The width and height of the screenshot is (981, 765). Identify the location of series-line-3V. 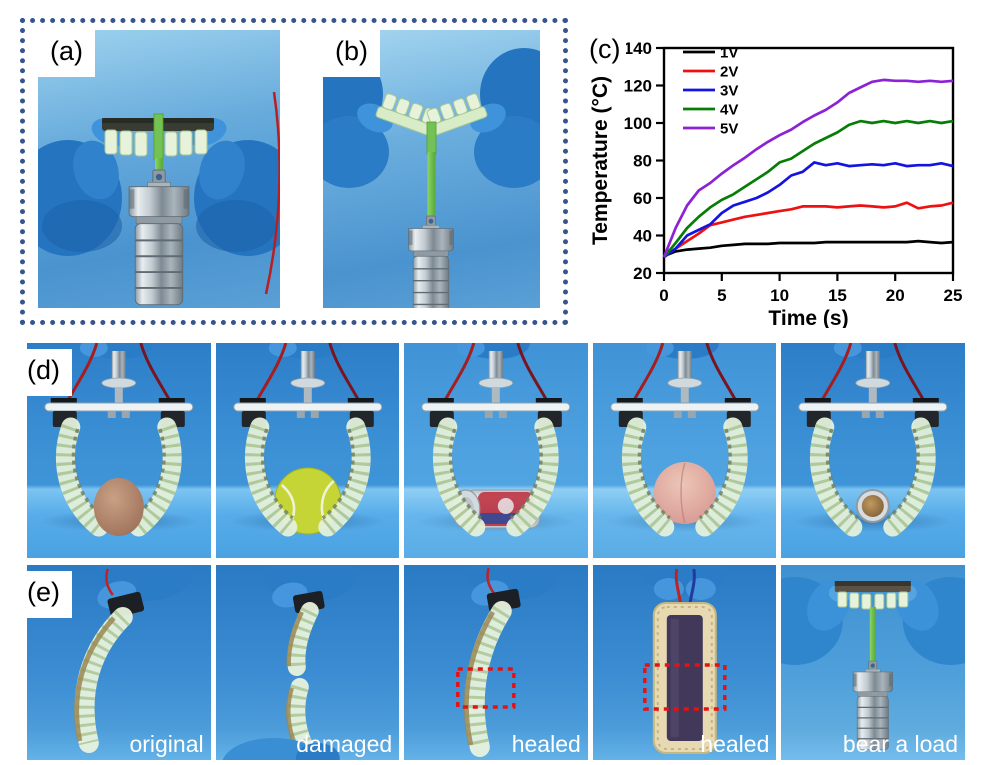
(808, 210).